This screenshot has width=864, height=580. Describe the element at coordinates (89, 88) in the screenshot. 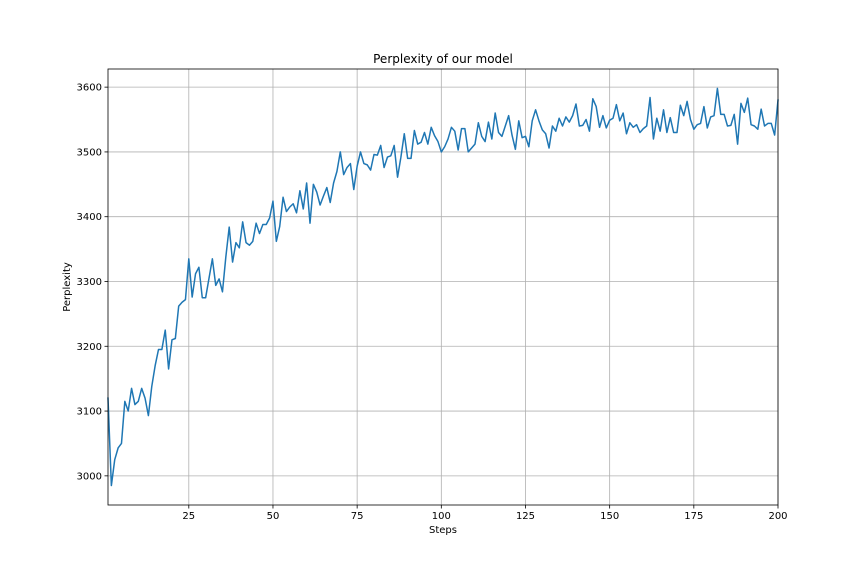

I see `y-tick-label: 3600` at that location.